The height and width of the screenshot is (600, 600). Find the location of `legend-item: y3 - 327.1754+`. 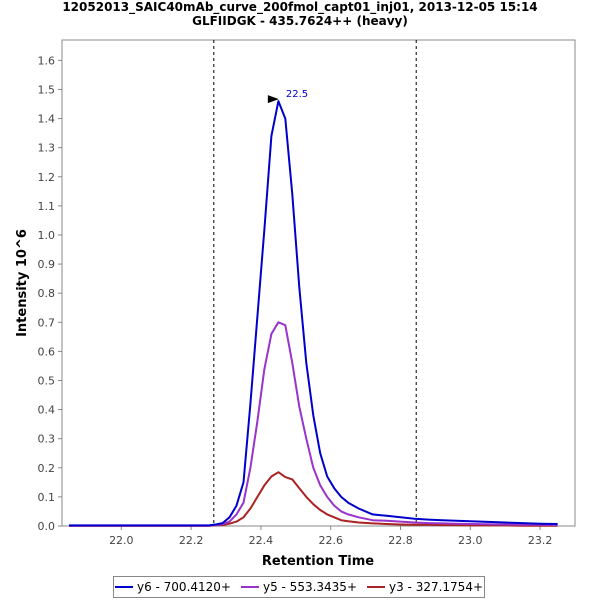

legend-item: y3 - 327.1754+ is located at coordinates (425, 587).